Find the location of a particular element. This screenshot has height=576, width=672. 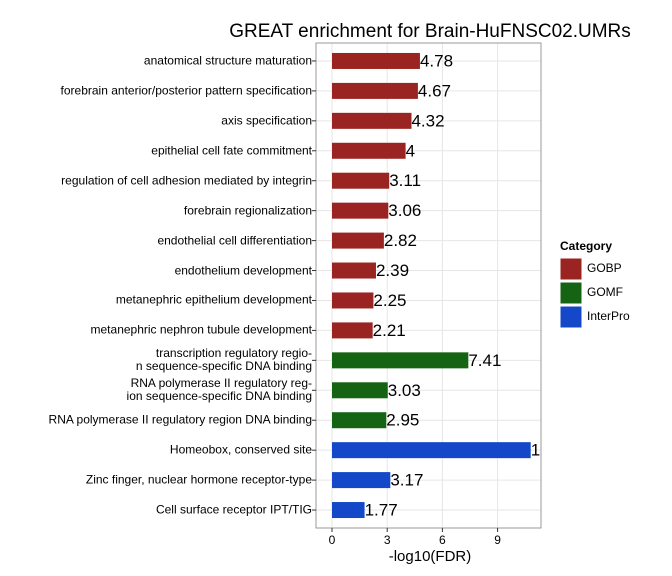

data-label: 4.32 is located at coordinates (427, 120).